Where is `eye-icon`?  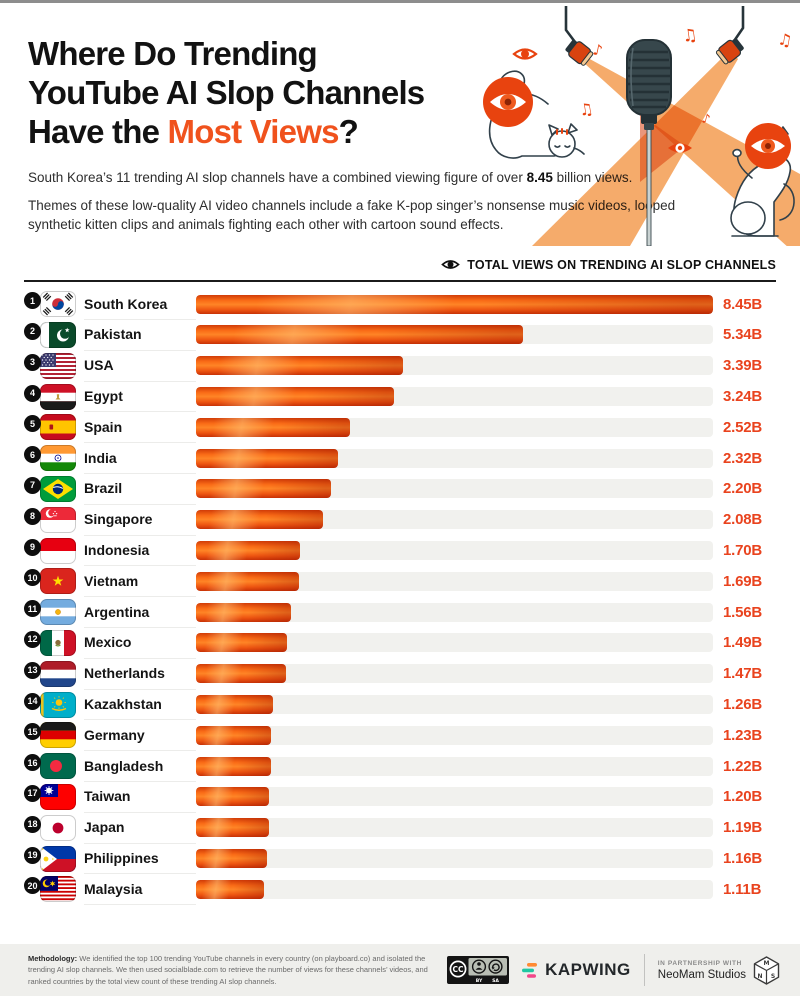 eye-icon is located at coordinates (451, 265).